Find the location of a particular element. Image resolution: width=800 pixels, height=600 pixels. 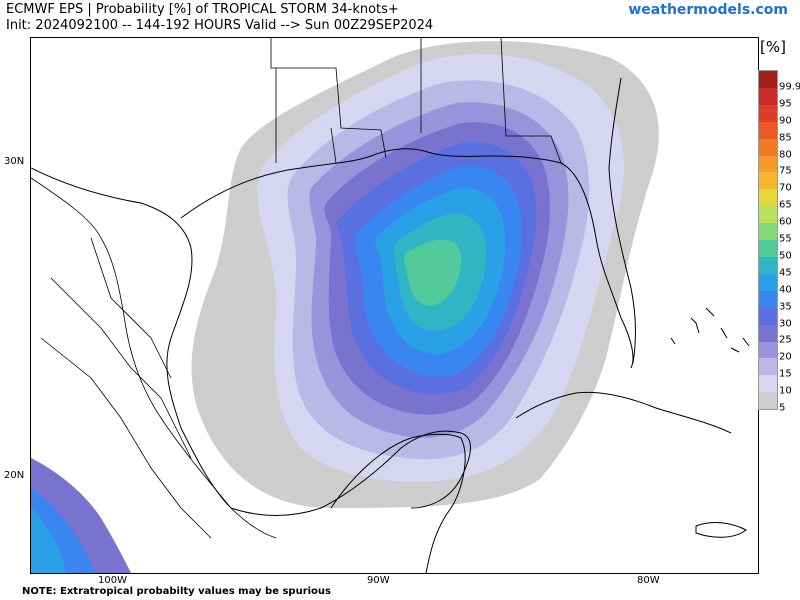

colorbar-tick-label: 15 is located at coordinates (785, 374).